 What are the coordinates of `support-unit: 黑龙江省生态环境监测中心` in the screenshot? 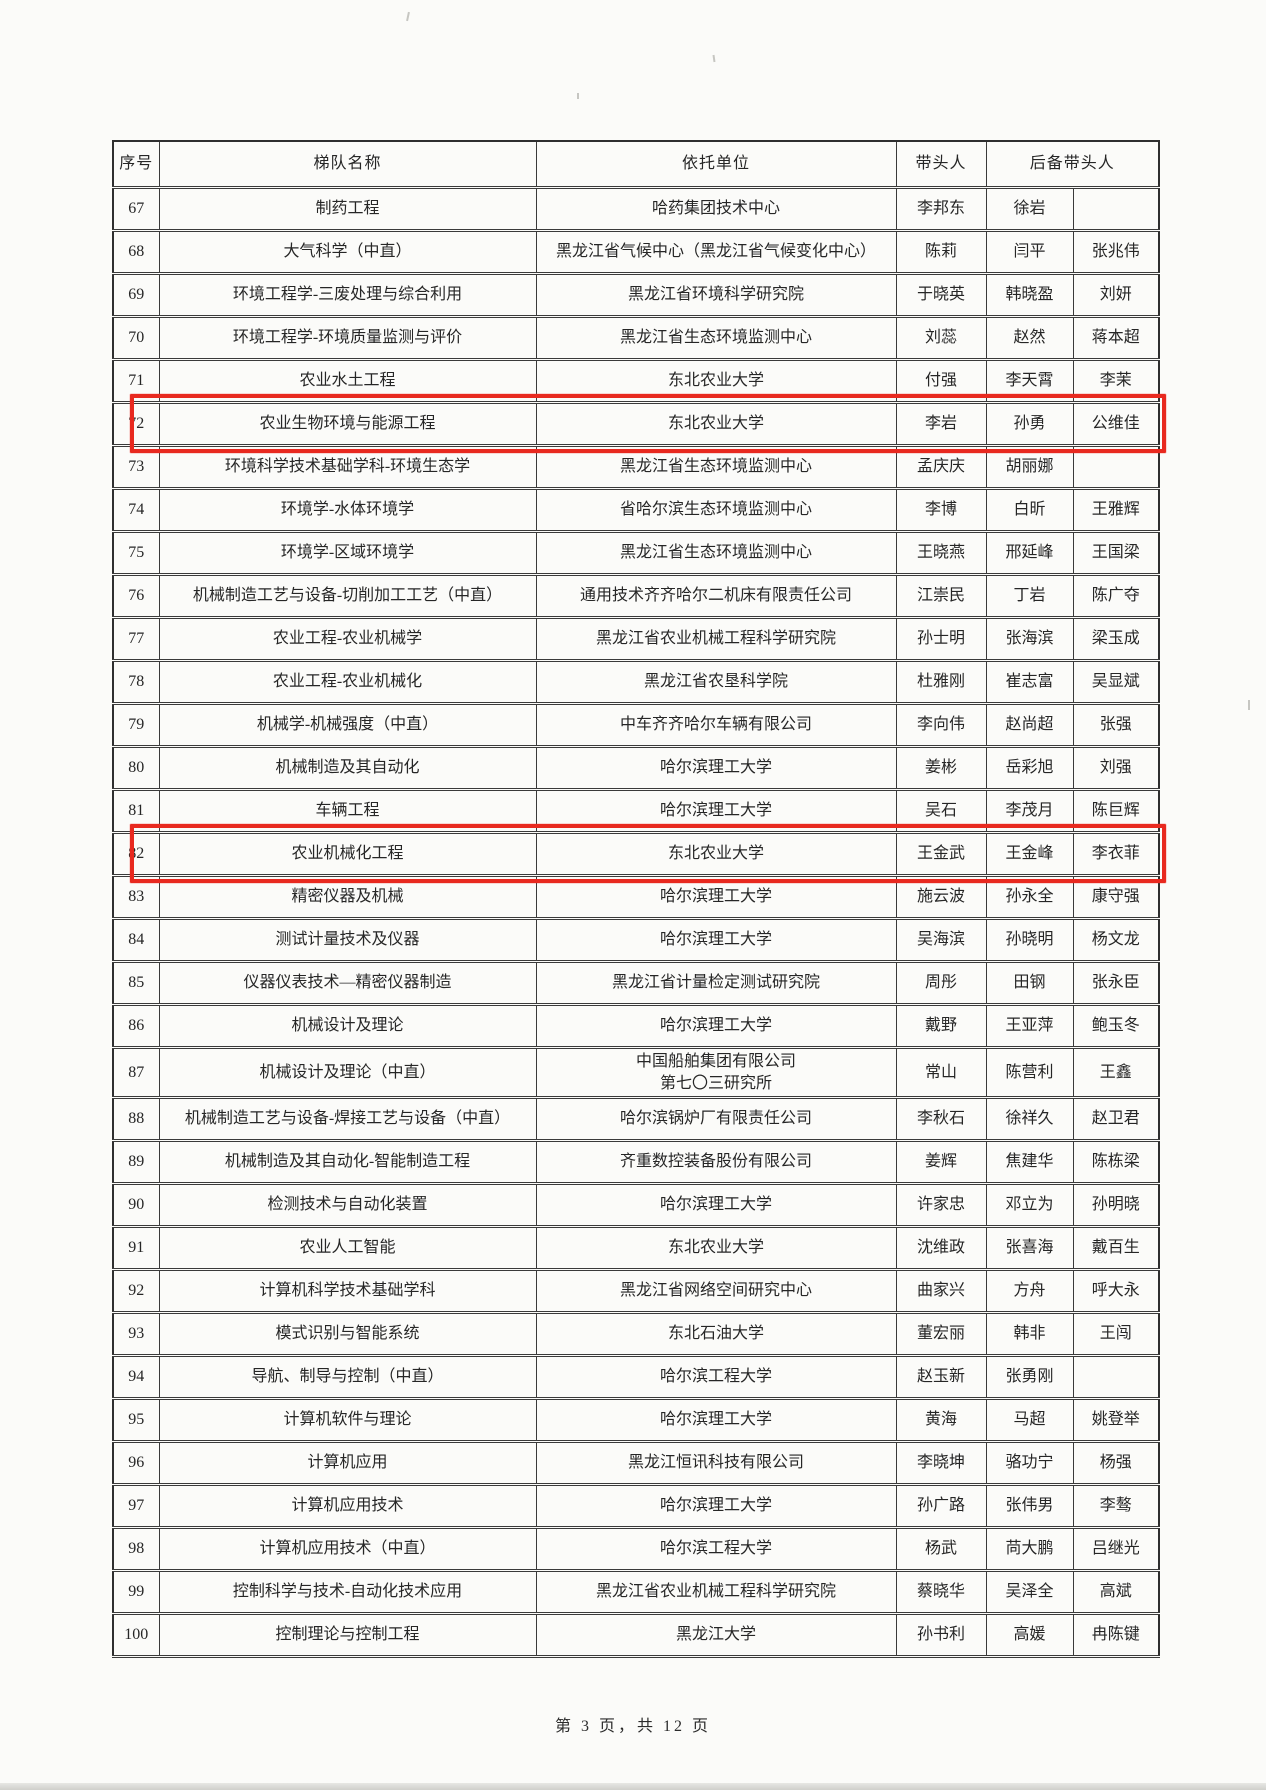 It's located at (716, 467).